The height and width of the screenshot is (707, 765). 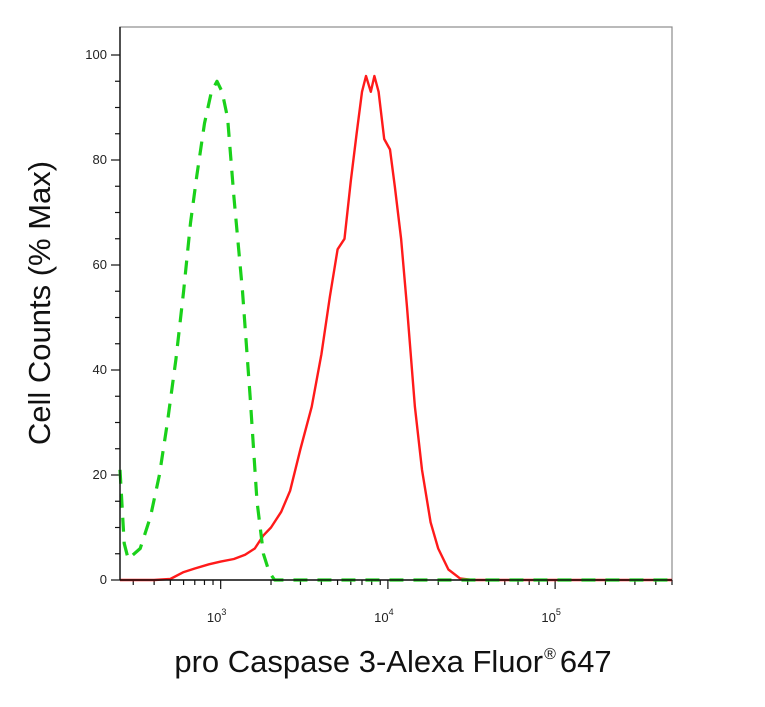 I want to click on x-axis-title-main: pro Caspase 3-Alexa Fluor, so click(x=358, y=661).